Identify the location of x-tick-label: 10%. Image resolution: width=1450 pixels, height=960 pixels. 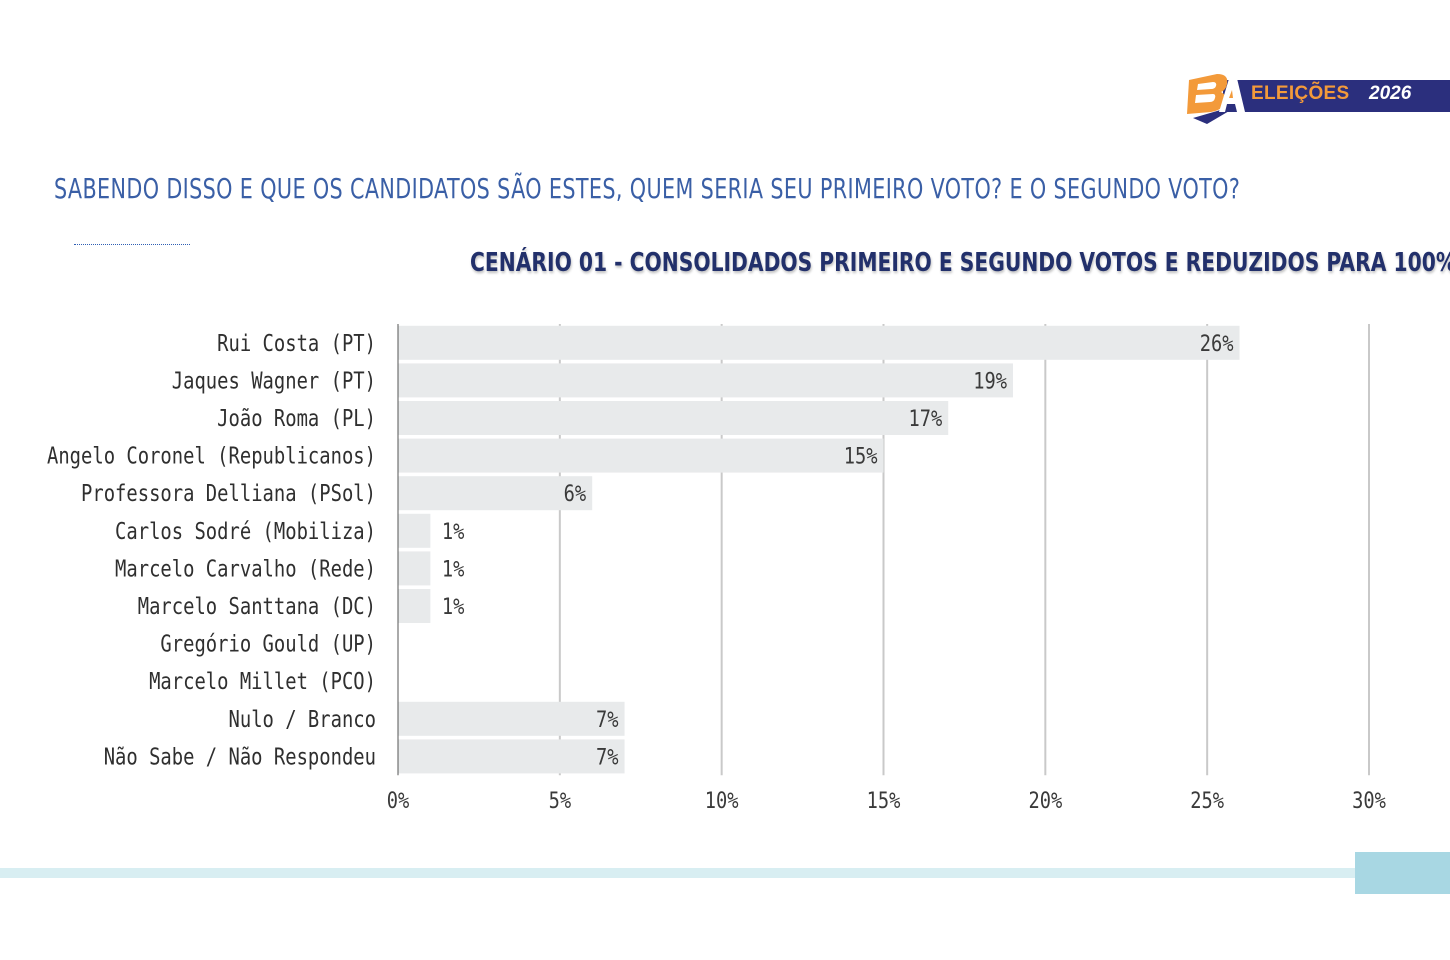
(722, 801).